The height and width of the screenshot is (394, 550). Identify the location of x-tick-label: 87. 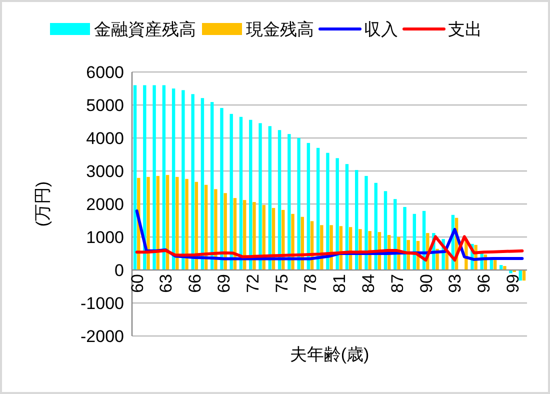
(397, 283).